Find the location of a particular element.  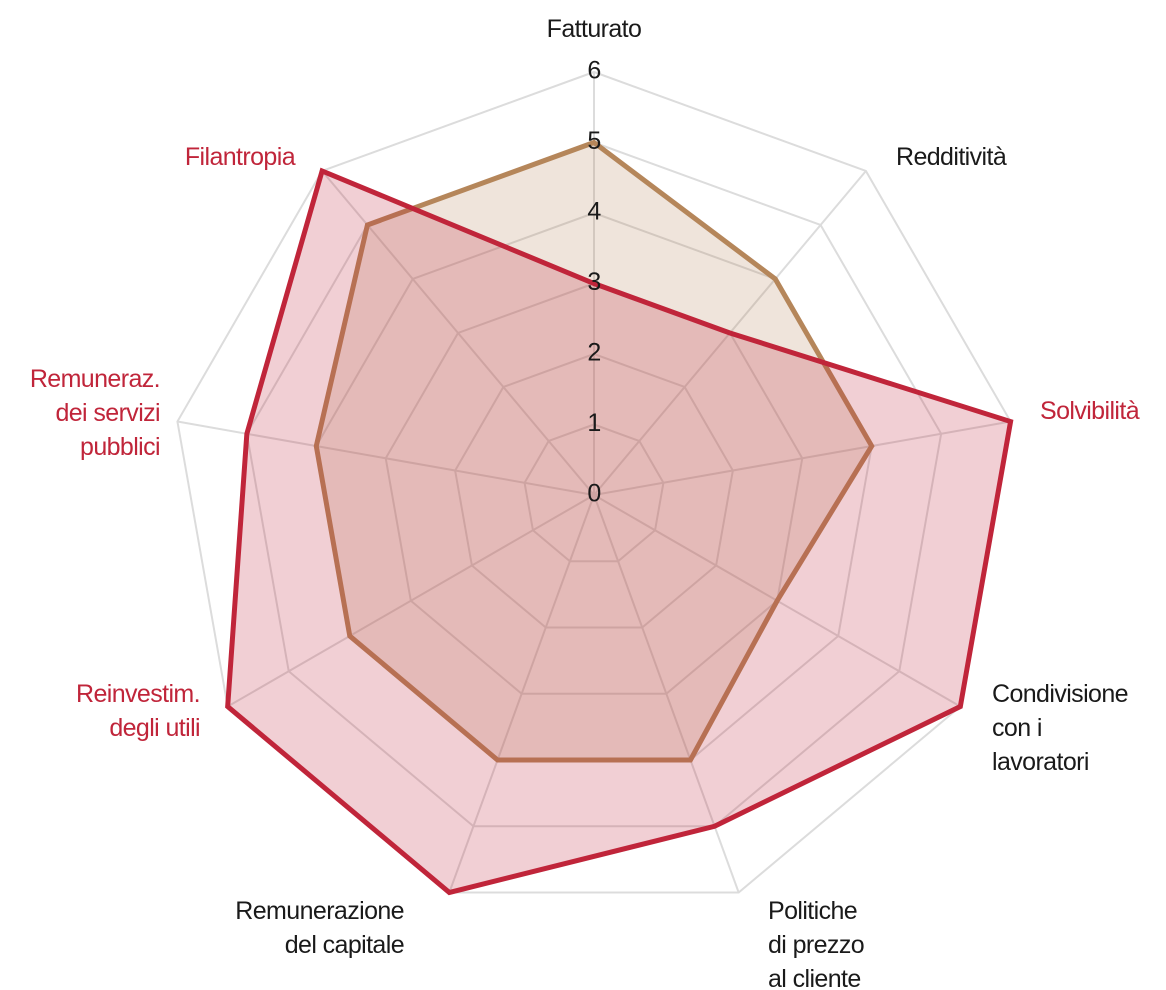

r-tick-label: 0 is located at coordinates (593, 494).